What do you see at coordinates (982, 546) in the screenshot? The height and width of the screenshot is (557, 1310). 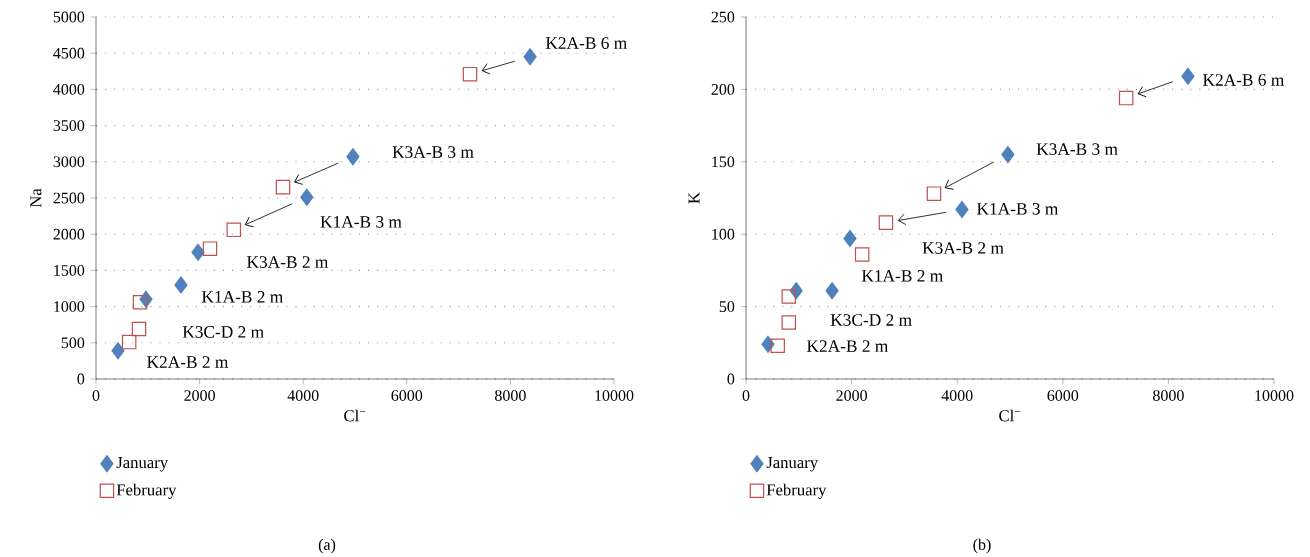 I see `text: (b)` at bounding box center [982, 546].